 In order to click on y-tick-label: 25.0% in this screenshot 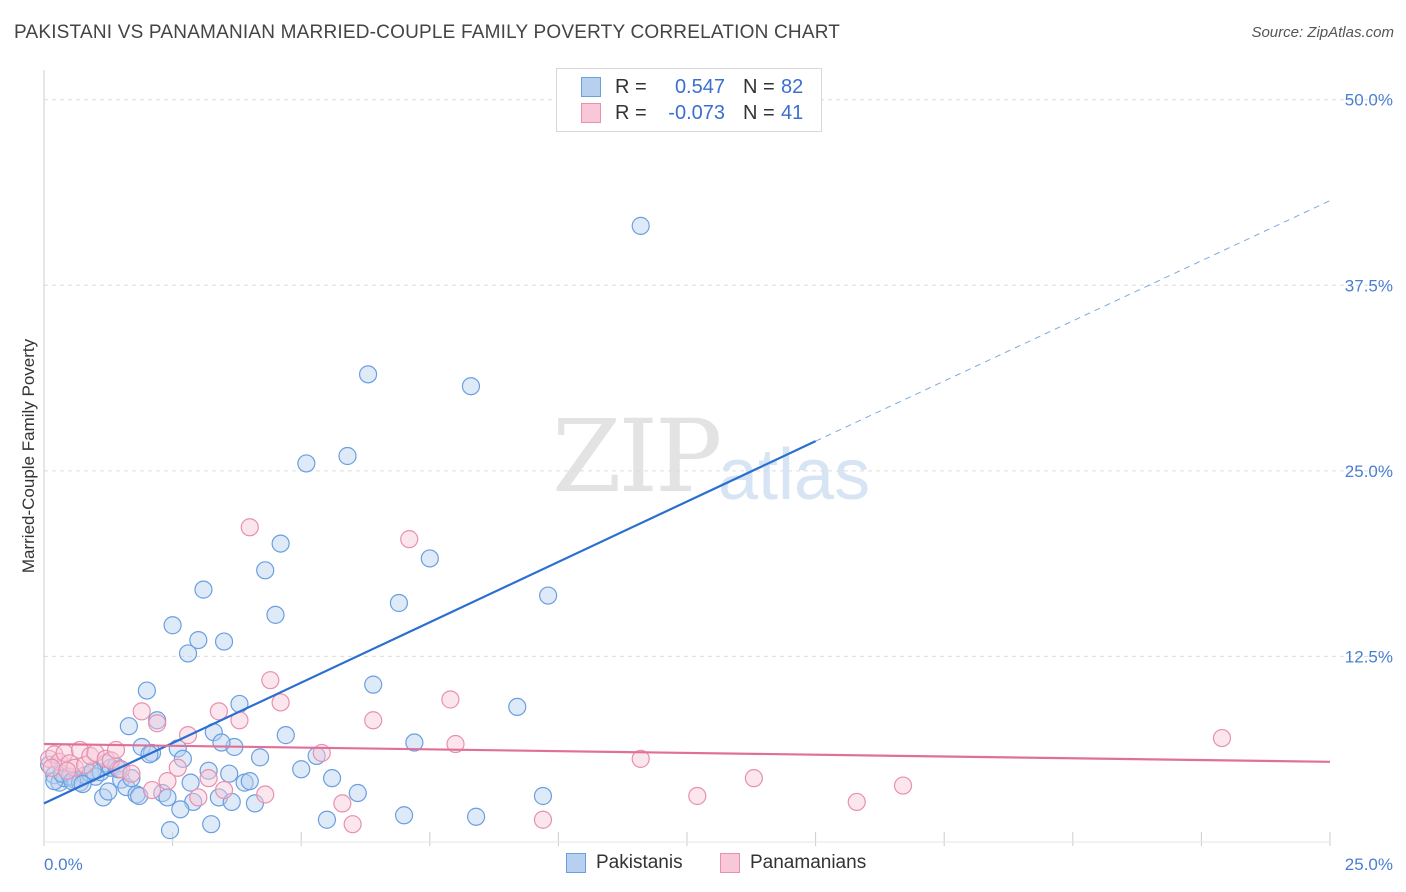, I will do `click(1369, 471)`.